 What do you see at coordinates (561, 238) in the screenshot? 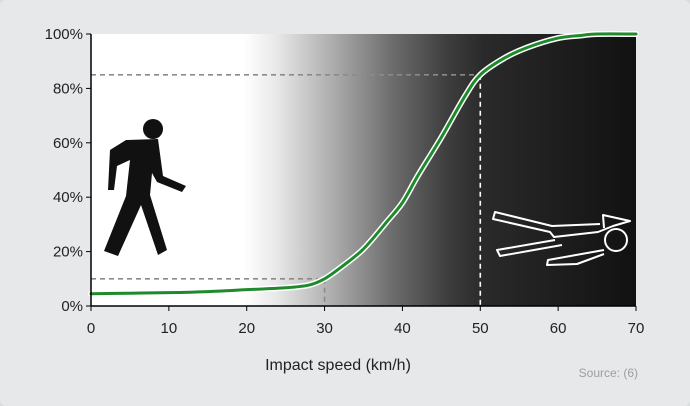
I see `lying-body-outline-icon` at bounding box center [561, 238].